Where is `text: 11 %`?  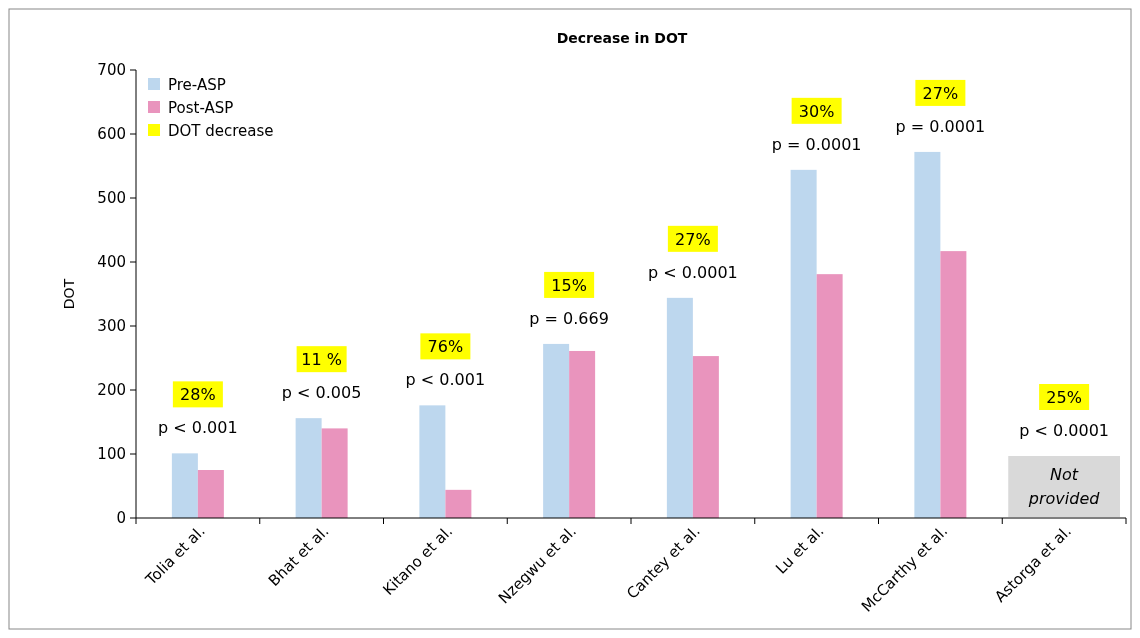
text: 11 % is located at coordinates (321, 360).